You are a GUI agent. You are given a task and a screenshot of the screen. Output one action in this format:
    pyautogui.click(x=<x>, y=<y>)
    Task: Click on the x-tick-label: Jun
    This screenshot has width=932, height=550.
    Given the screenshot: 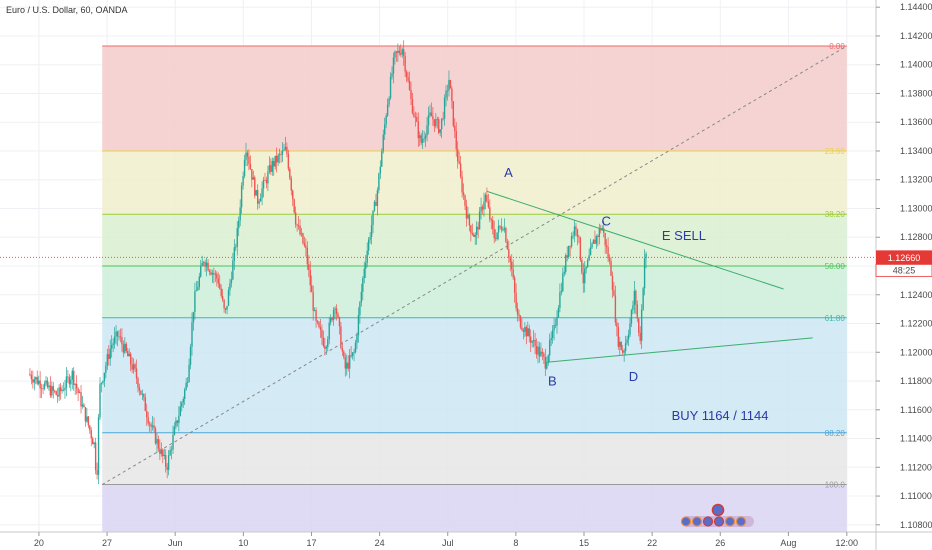 What is the action you would take?
    pyautogui.click(x=175, y=543)
    